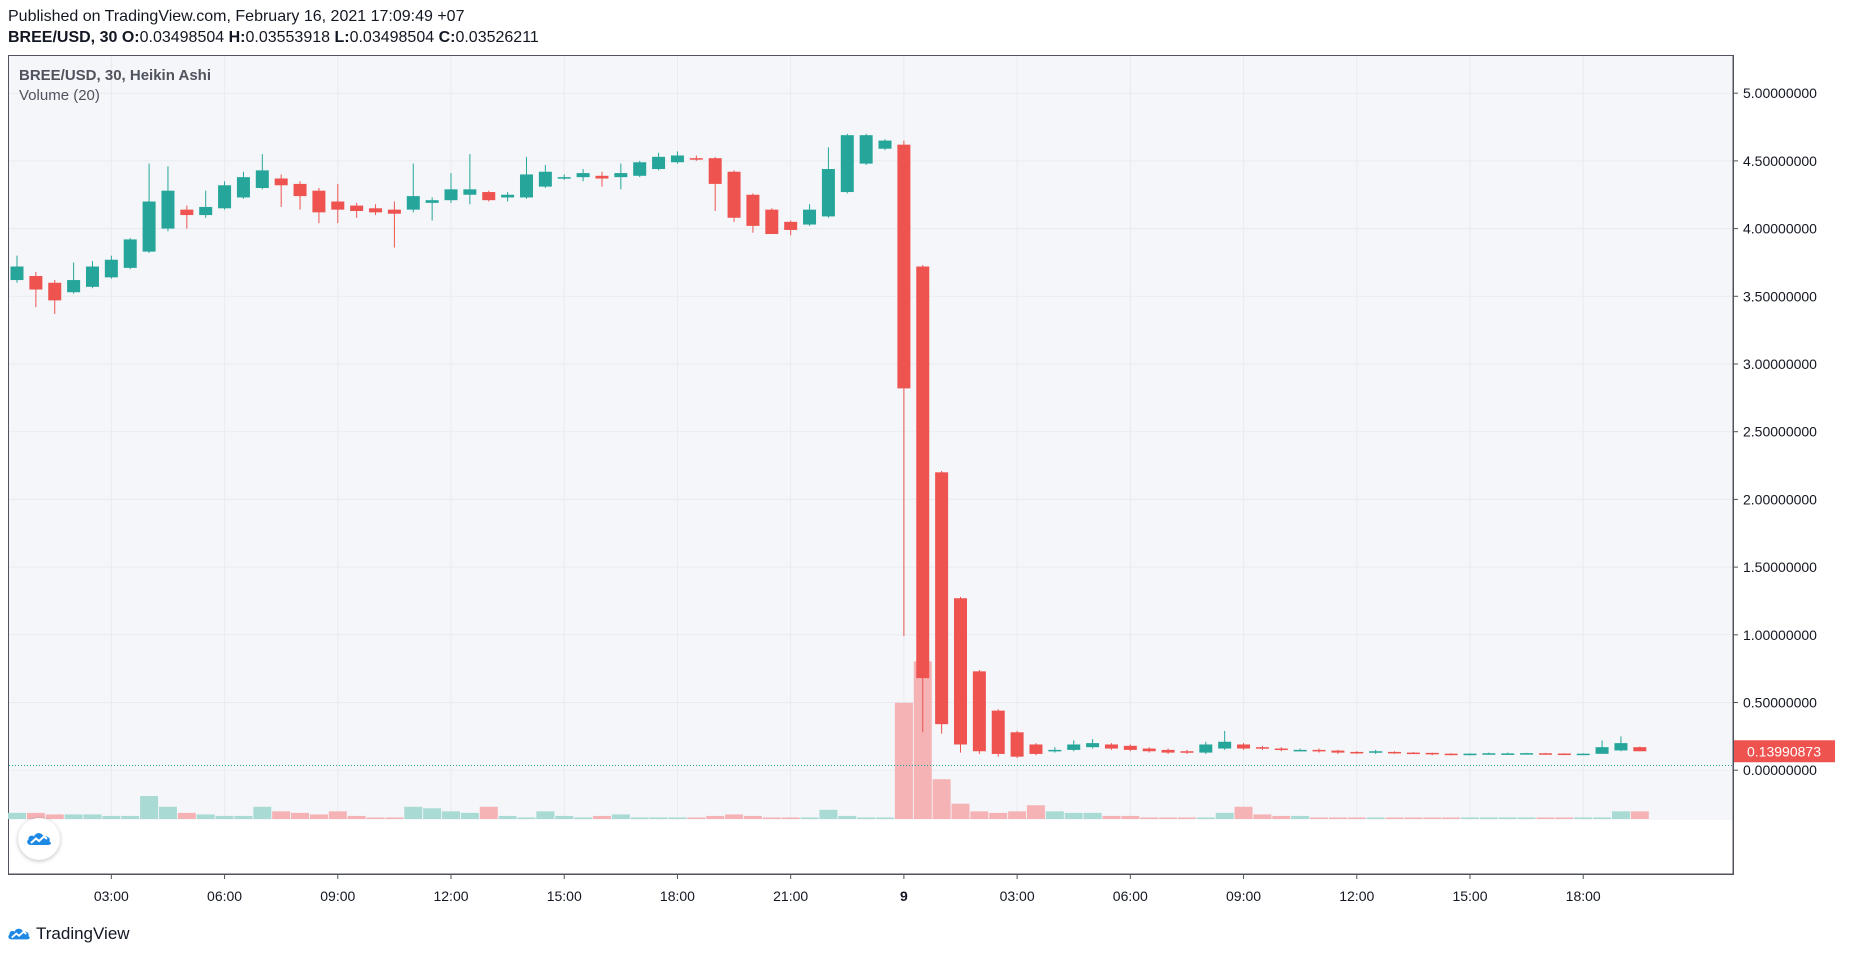 The height and width of the screenshot is (957, 1852). What do you see at coordinates (1780, 432) in the screenshot?
I see `y-axis-label: 2.50000000` at bounding box center [1780, 432].